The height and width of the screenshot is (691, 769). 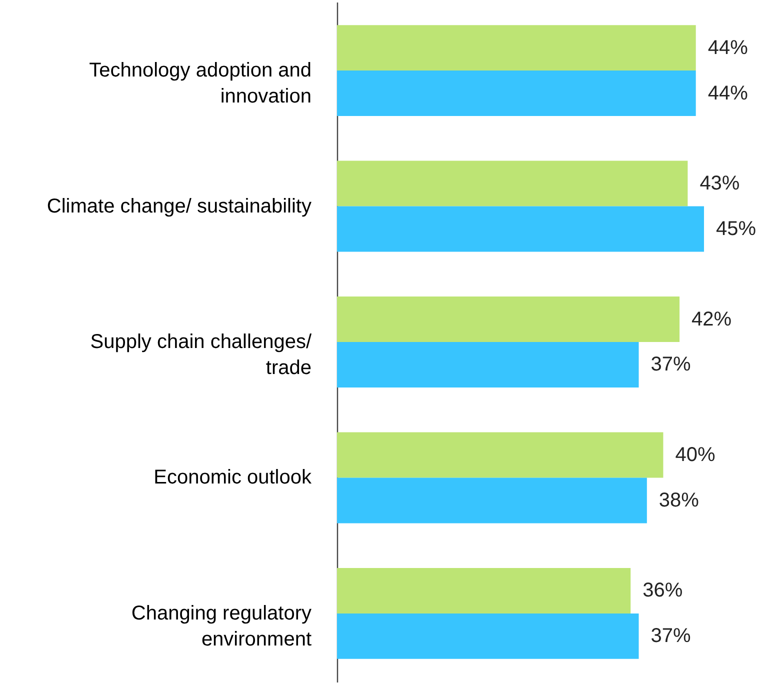 What do you see at coordinates (201, 355) in the screenshot?
I see `y-tick-label: Supply chain challenges/ trade` at bounding box center [201, 355].